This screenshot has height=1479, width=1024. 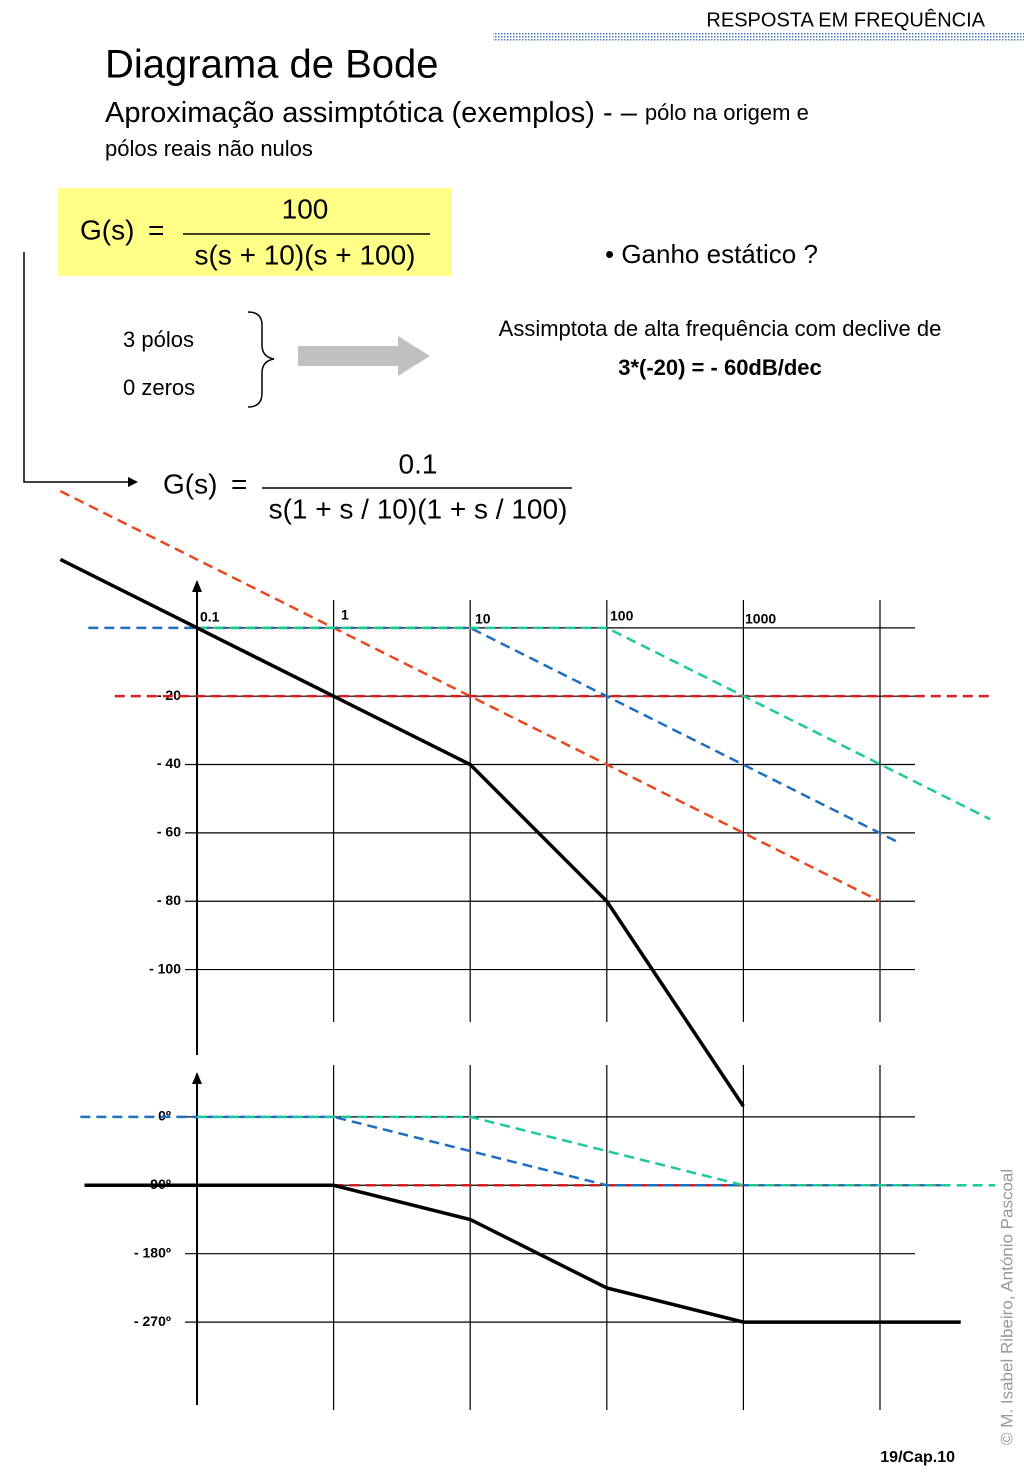 What do you see at coordinates (152, 1252) in the screenshot?
I see `y-tick-label: - 180º` at bounding box center [152, 1252].